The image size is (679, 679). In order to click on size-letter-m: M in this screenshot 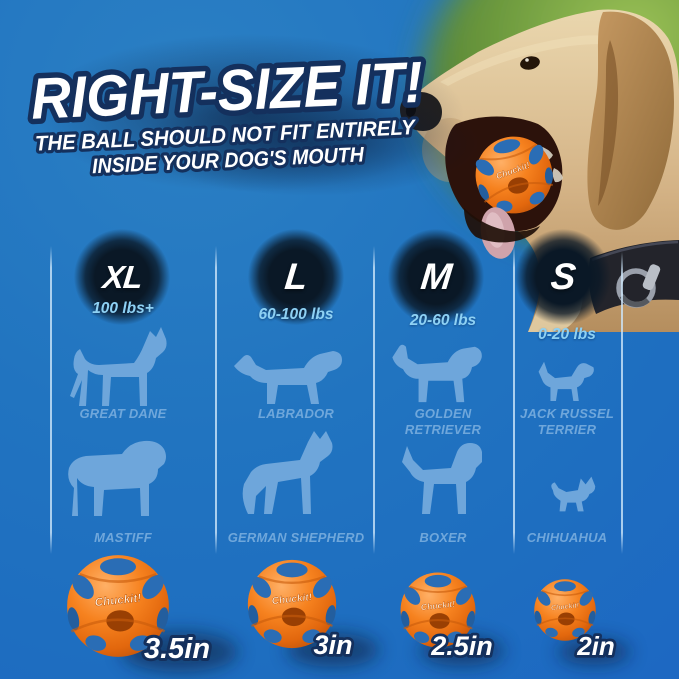, I will do `click(436, 276)`.